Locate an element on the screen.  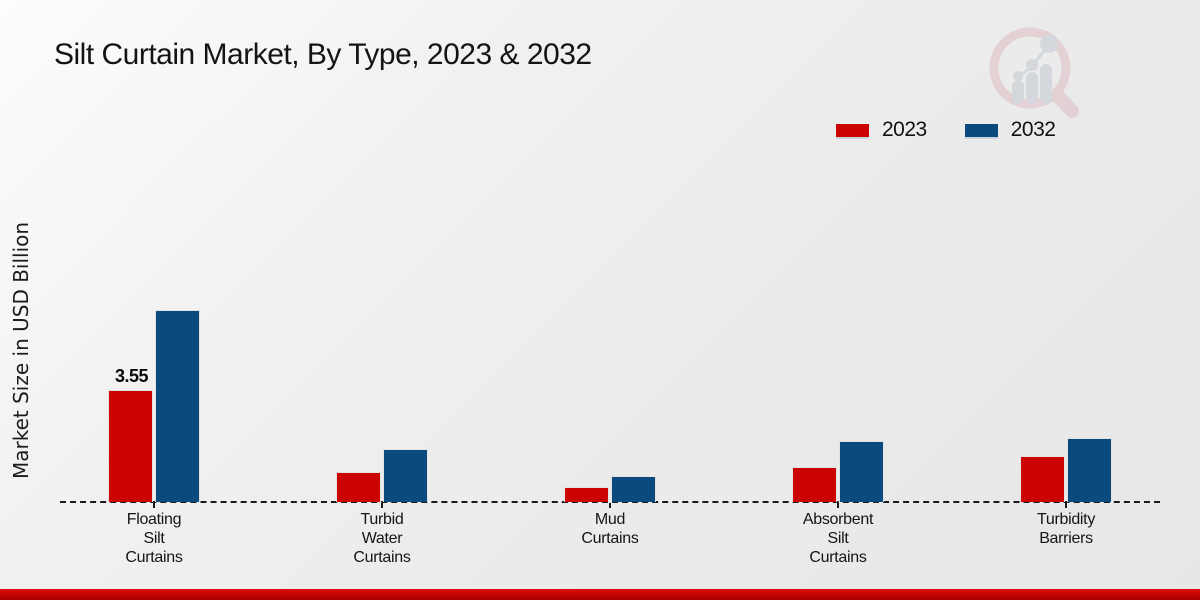
bar-2032-turbid-water-curtains is located at coordinates (405, 475).